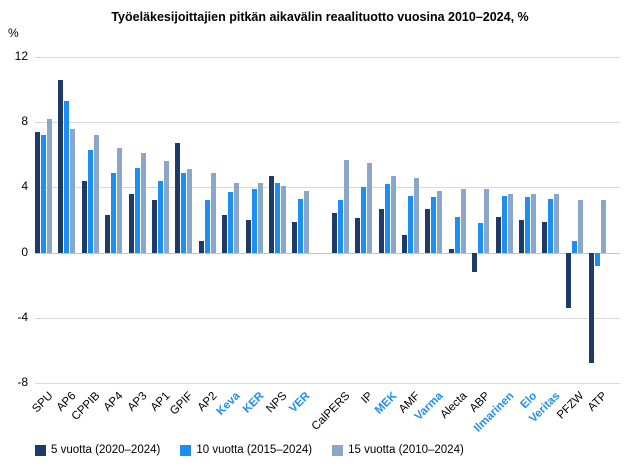 This screenshot has width=634, height=466. What do you see at coordinates (331, 411) in the screenshot?
I see `x-axis-label-CalPERS: CalPERS` at bounding box center [331, 411].